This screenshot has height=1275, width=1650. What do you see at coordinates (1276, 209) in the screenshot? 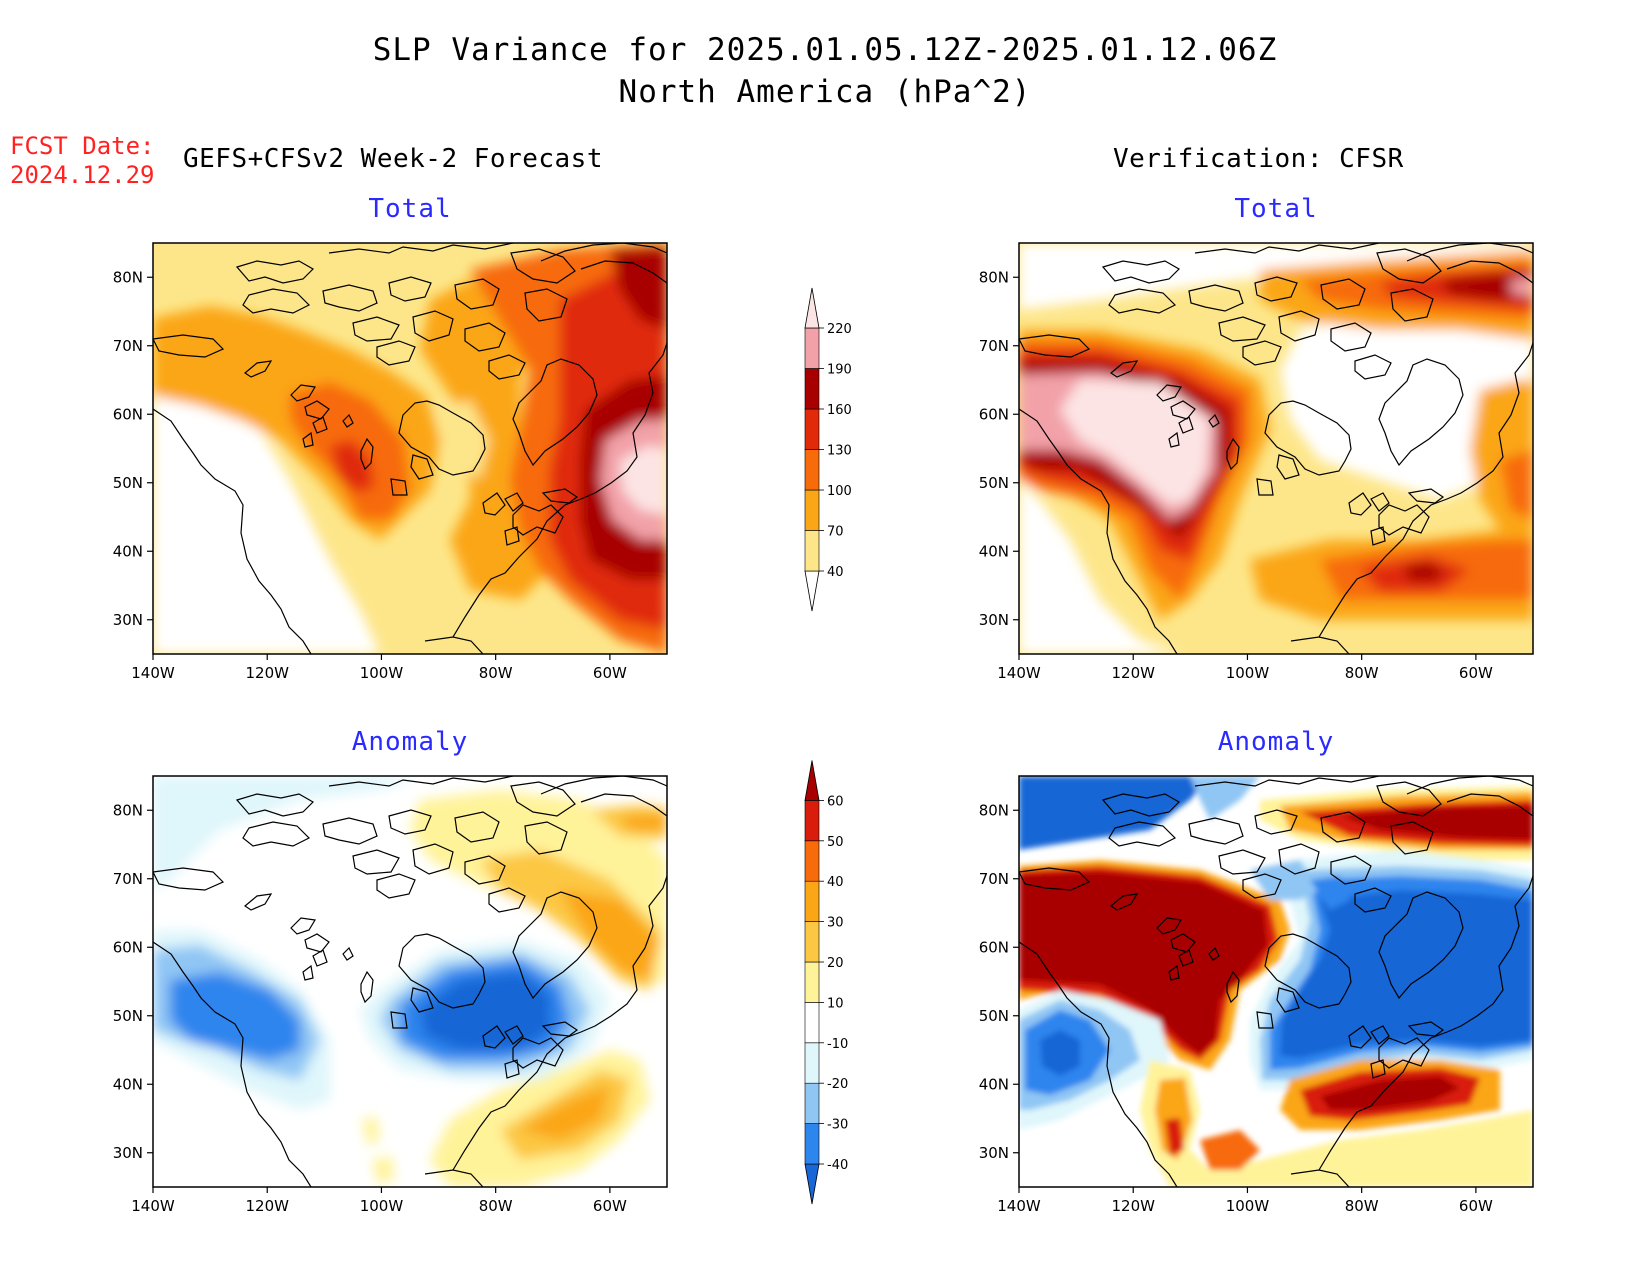
I see `panel-title-verification-total: Total` at bounding box center [1276, 209].